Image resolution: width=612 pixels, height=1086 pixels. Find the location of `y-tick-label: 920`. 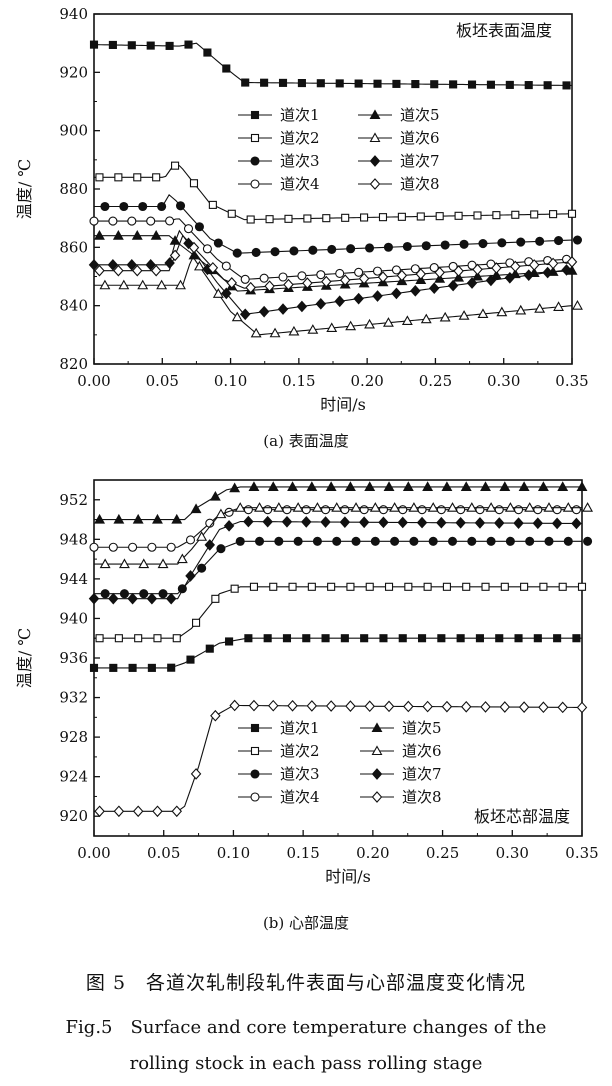

y-tick-label: 920 is located at coordinates (73, 72).